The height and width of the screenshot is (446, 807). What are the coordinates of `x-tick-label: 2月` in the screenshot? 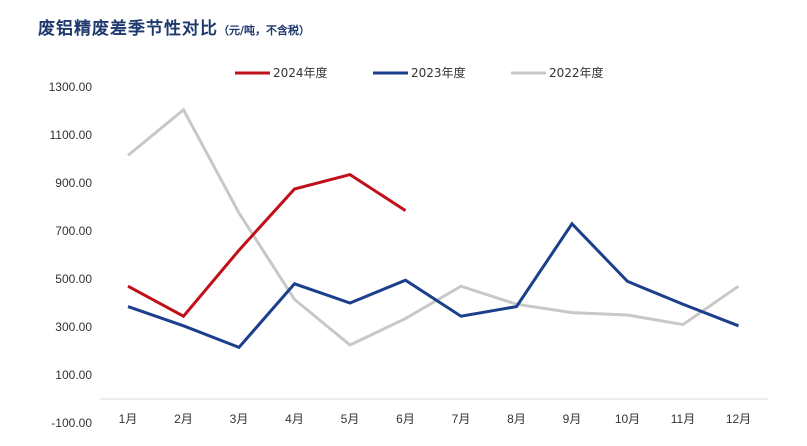 It's located at (183, 419).